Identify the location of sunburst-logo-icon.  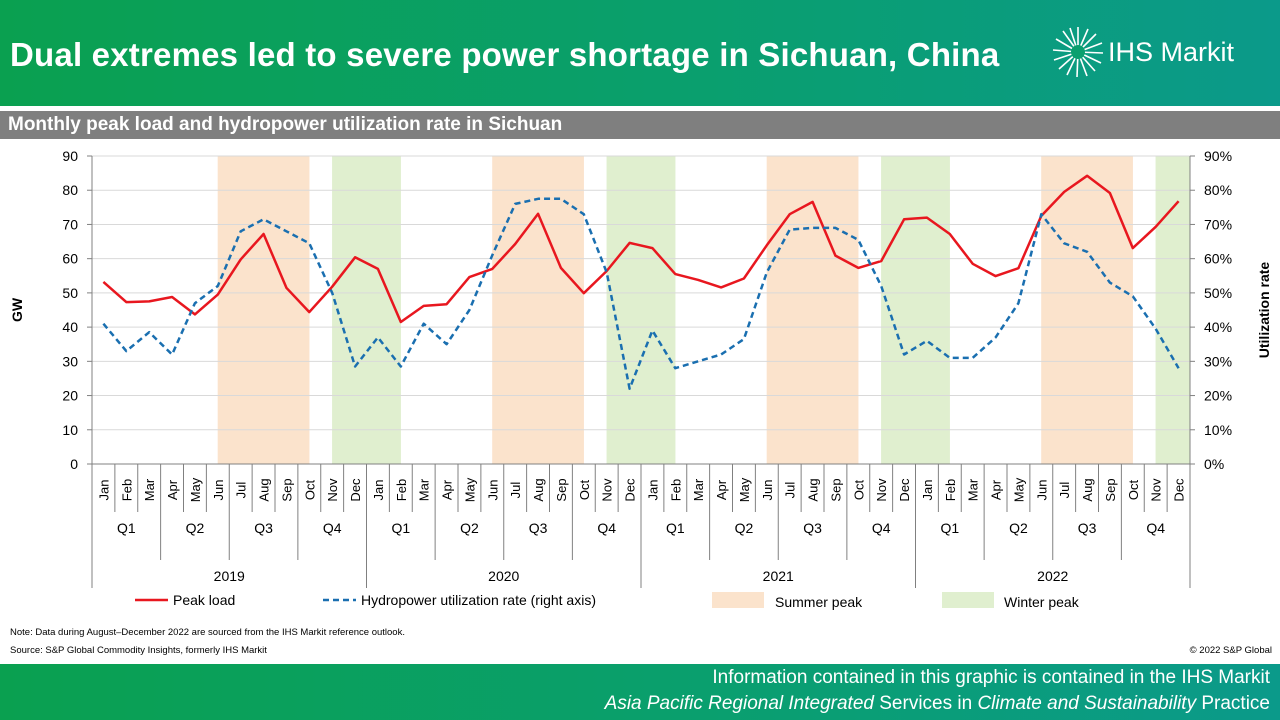
(1078, 52).